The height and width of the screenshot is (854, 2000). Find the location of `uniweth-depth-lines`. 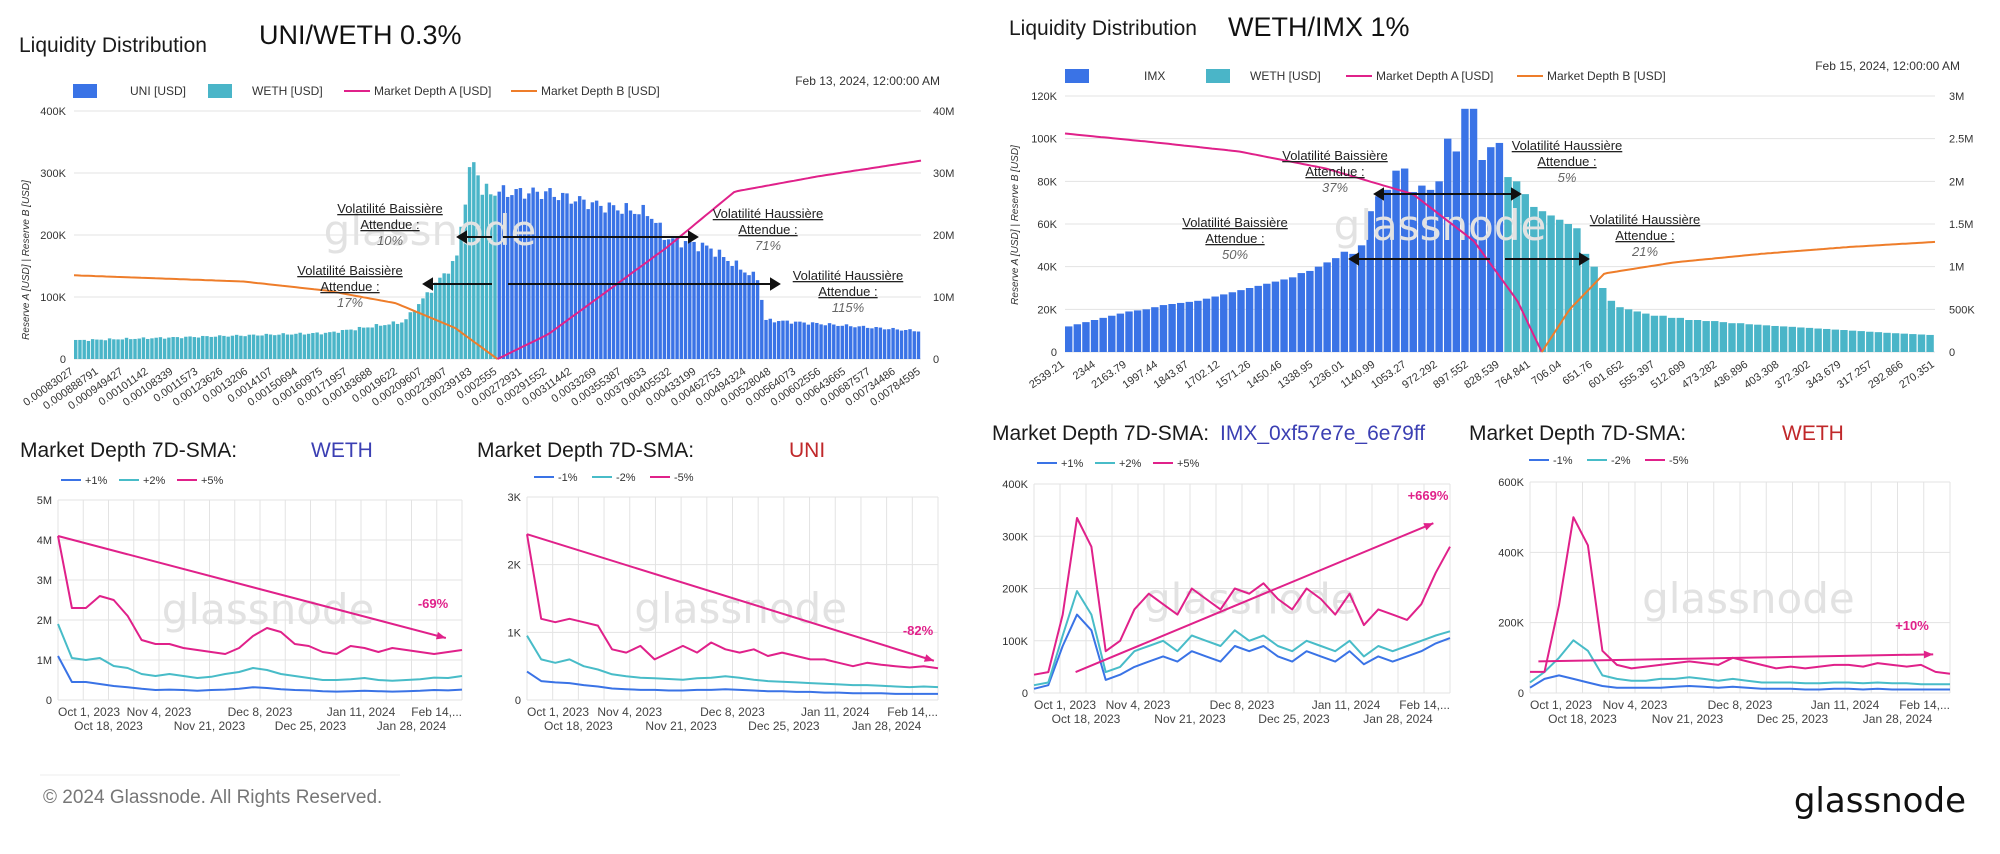

uniweth-depth-lines is located at coordinates (497, 259).